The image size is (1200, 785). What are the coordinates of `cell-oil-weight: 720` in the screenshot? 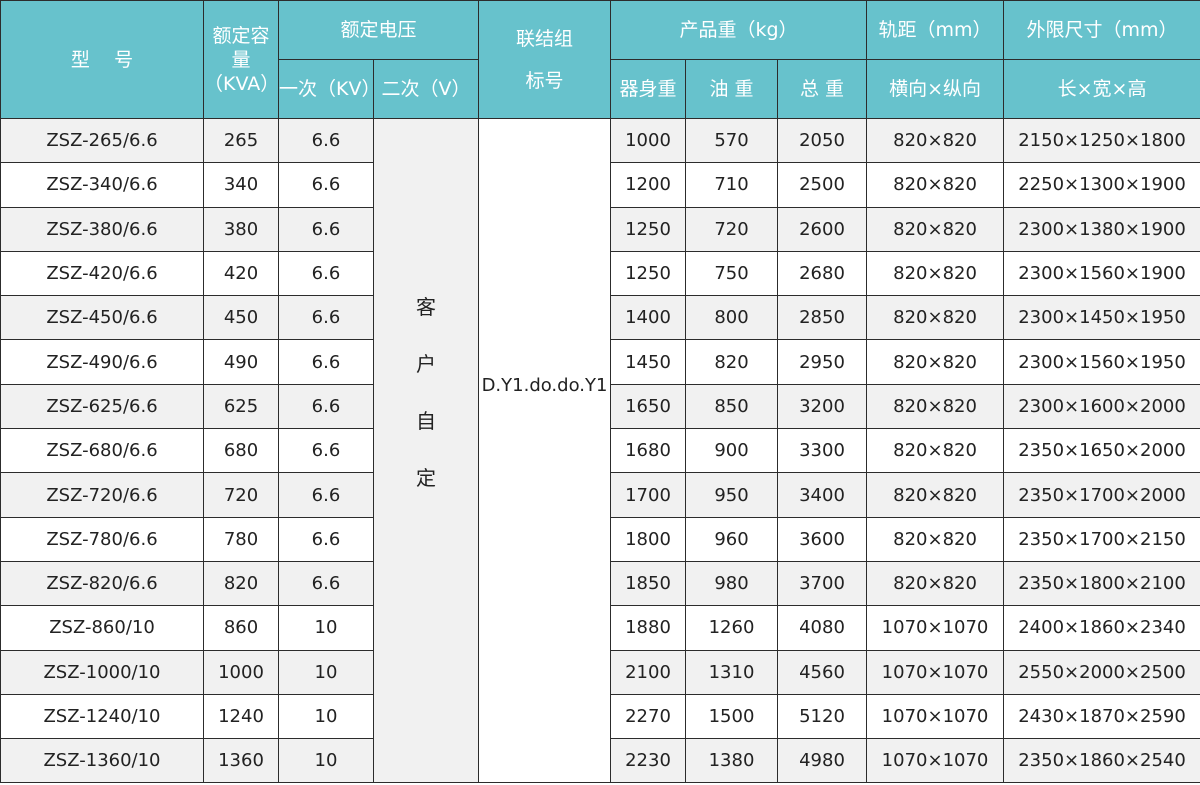 It's located at (732, 229).